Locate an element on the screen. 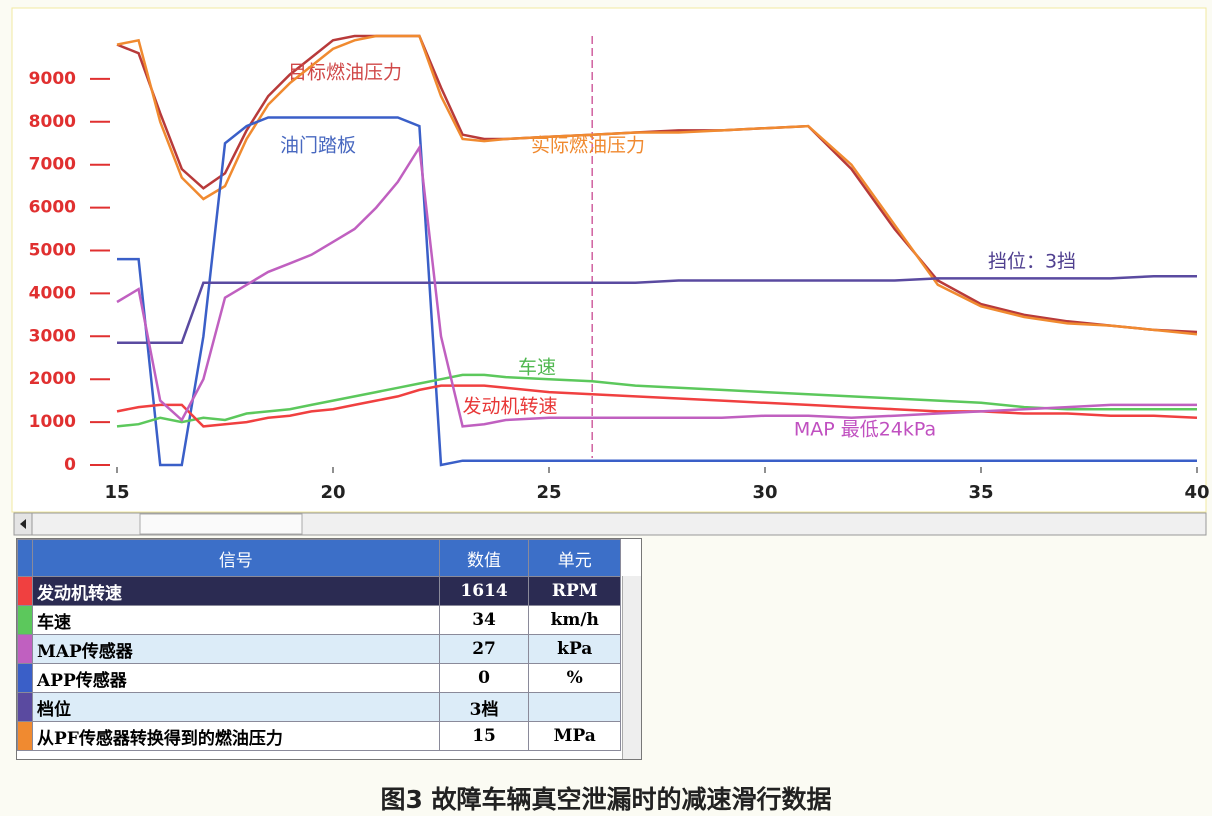 This screenshot has height=816, width=1212. y-tick-label: 2000 is located at coordinates (52, 379).